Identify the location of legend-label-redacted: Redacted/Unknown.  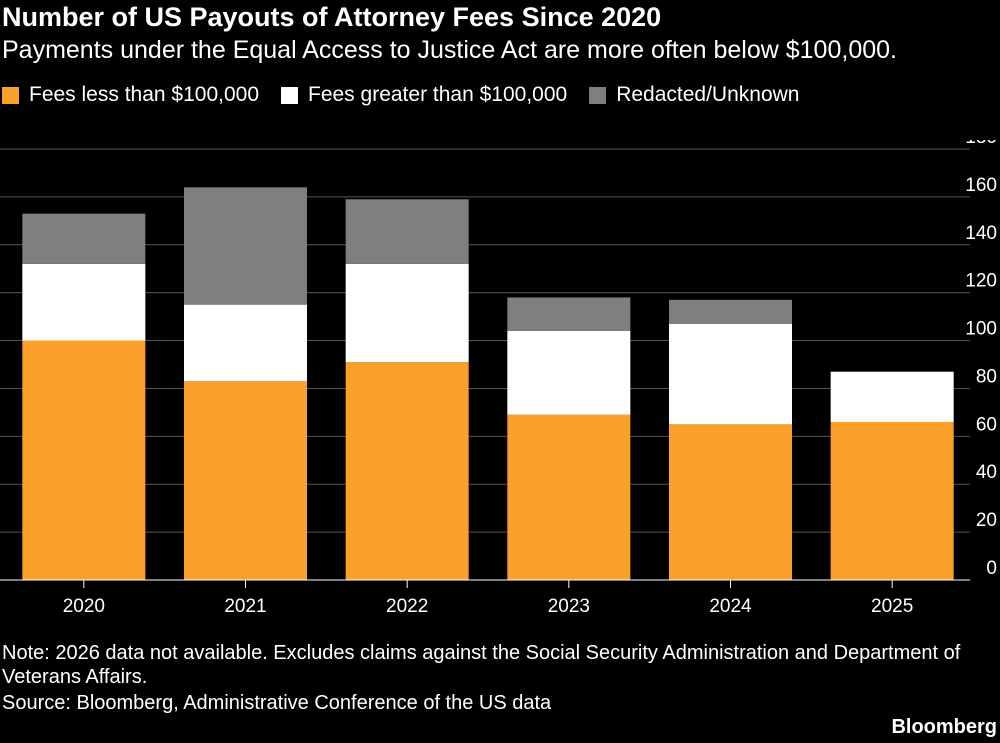
(708, 94).